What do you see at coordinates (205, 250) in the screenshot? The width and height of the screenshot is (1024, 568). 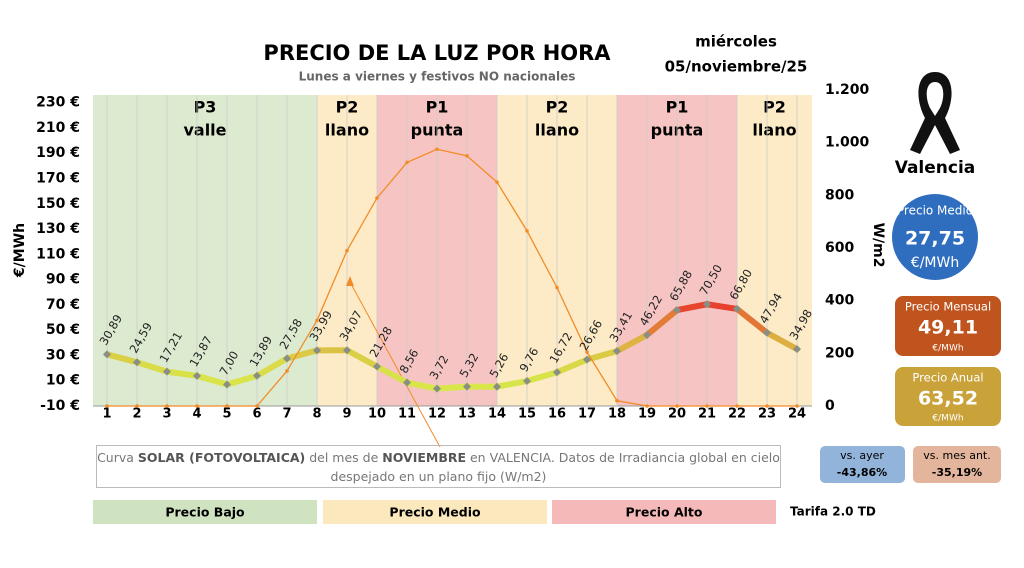 I see `period-band` at bounding box center [205, 250].